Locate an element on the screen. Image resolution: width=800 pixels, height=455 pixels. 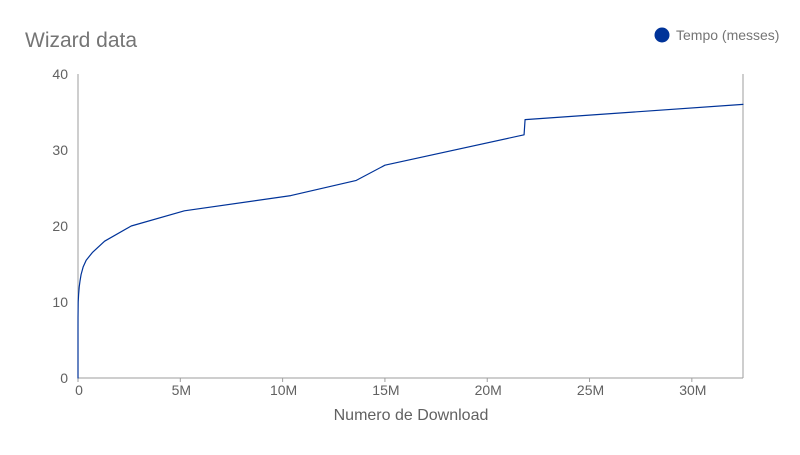
y-tick-label: 0 is located at coordinates (64, 378).